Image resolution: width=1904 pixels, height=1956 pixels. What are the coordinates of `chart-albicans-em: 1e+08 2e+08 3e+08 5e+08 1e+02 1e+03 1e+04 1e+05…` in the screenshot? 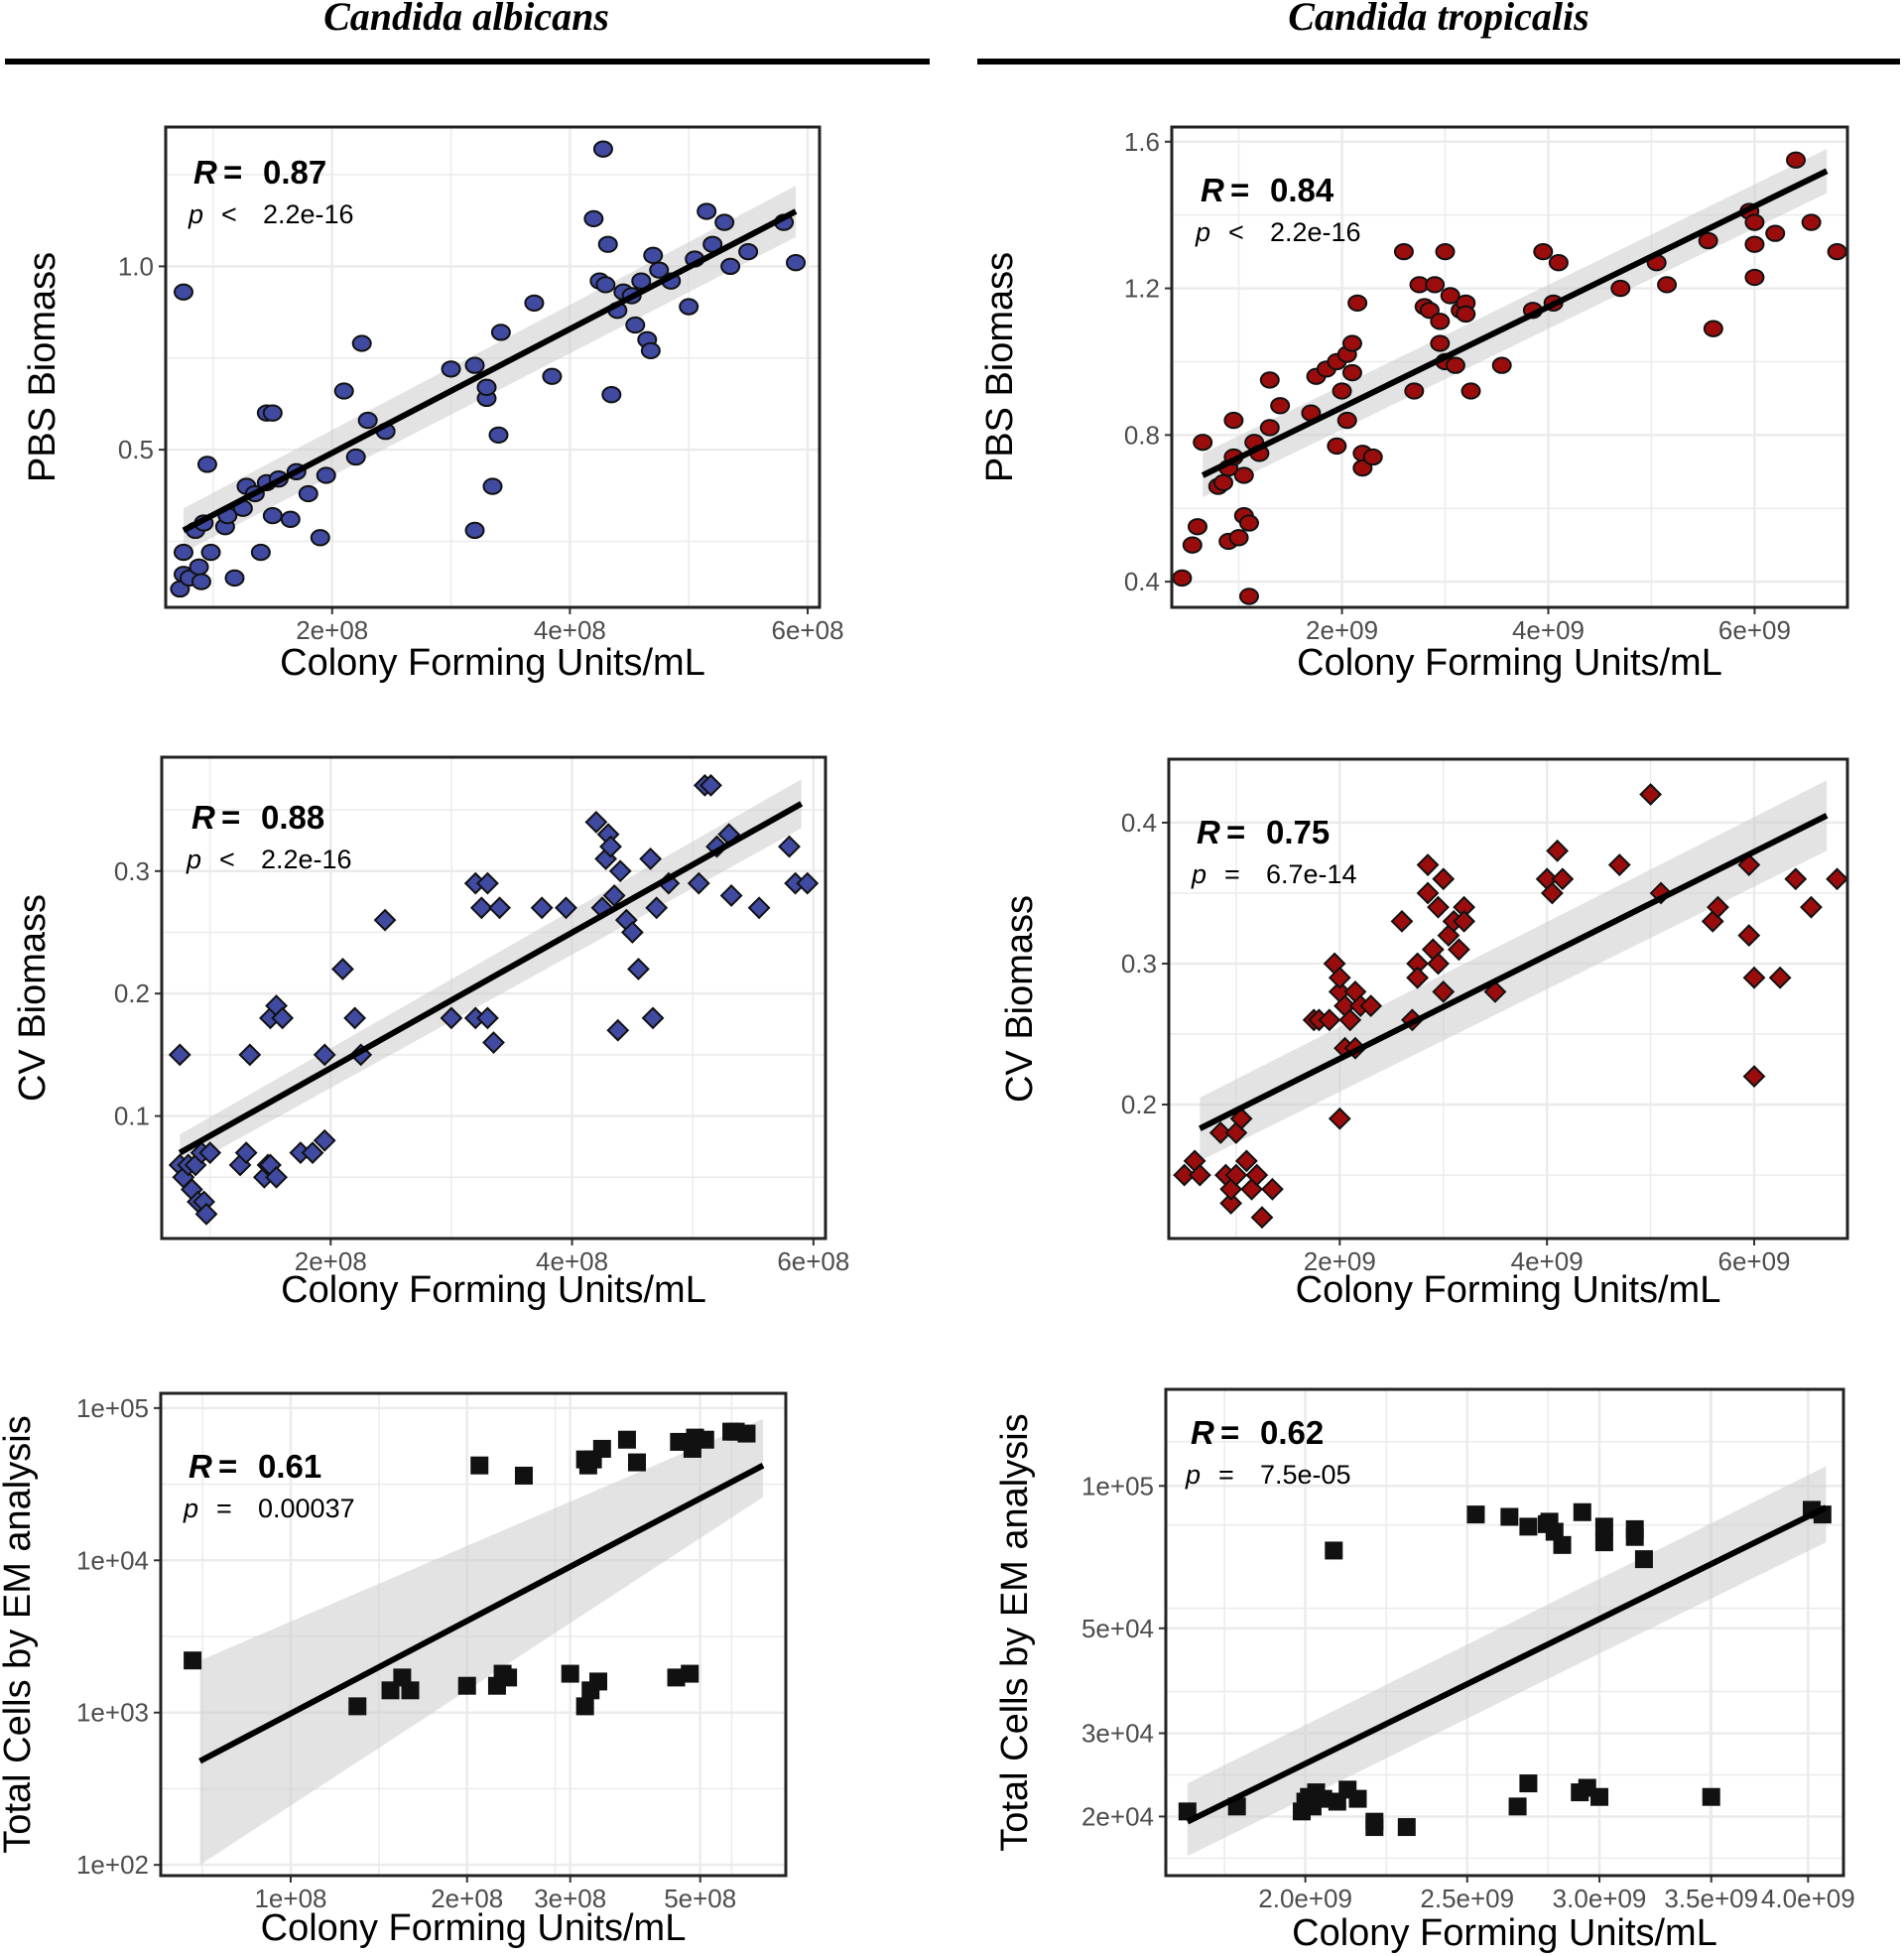 It's located at (394, 1670).